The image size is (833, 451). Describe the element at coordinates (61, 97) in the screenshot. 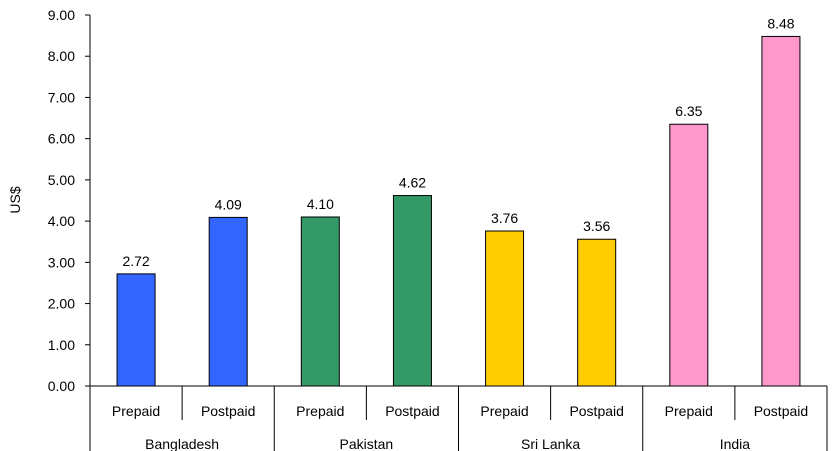

I see `y-tick-label: 7.00` at that location.